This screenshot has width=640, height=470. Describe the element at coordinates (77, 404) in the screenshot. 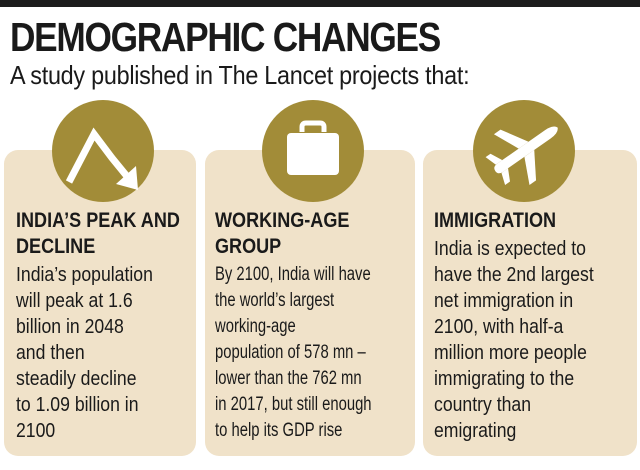

I see `body-line: to 1.09 billion in` at that location.